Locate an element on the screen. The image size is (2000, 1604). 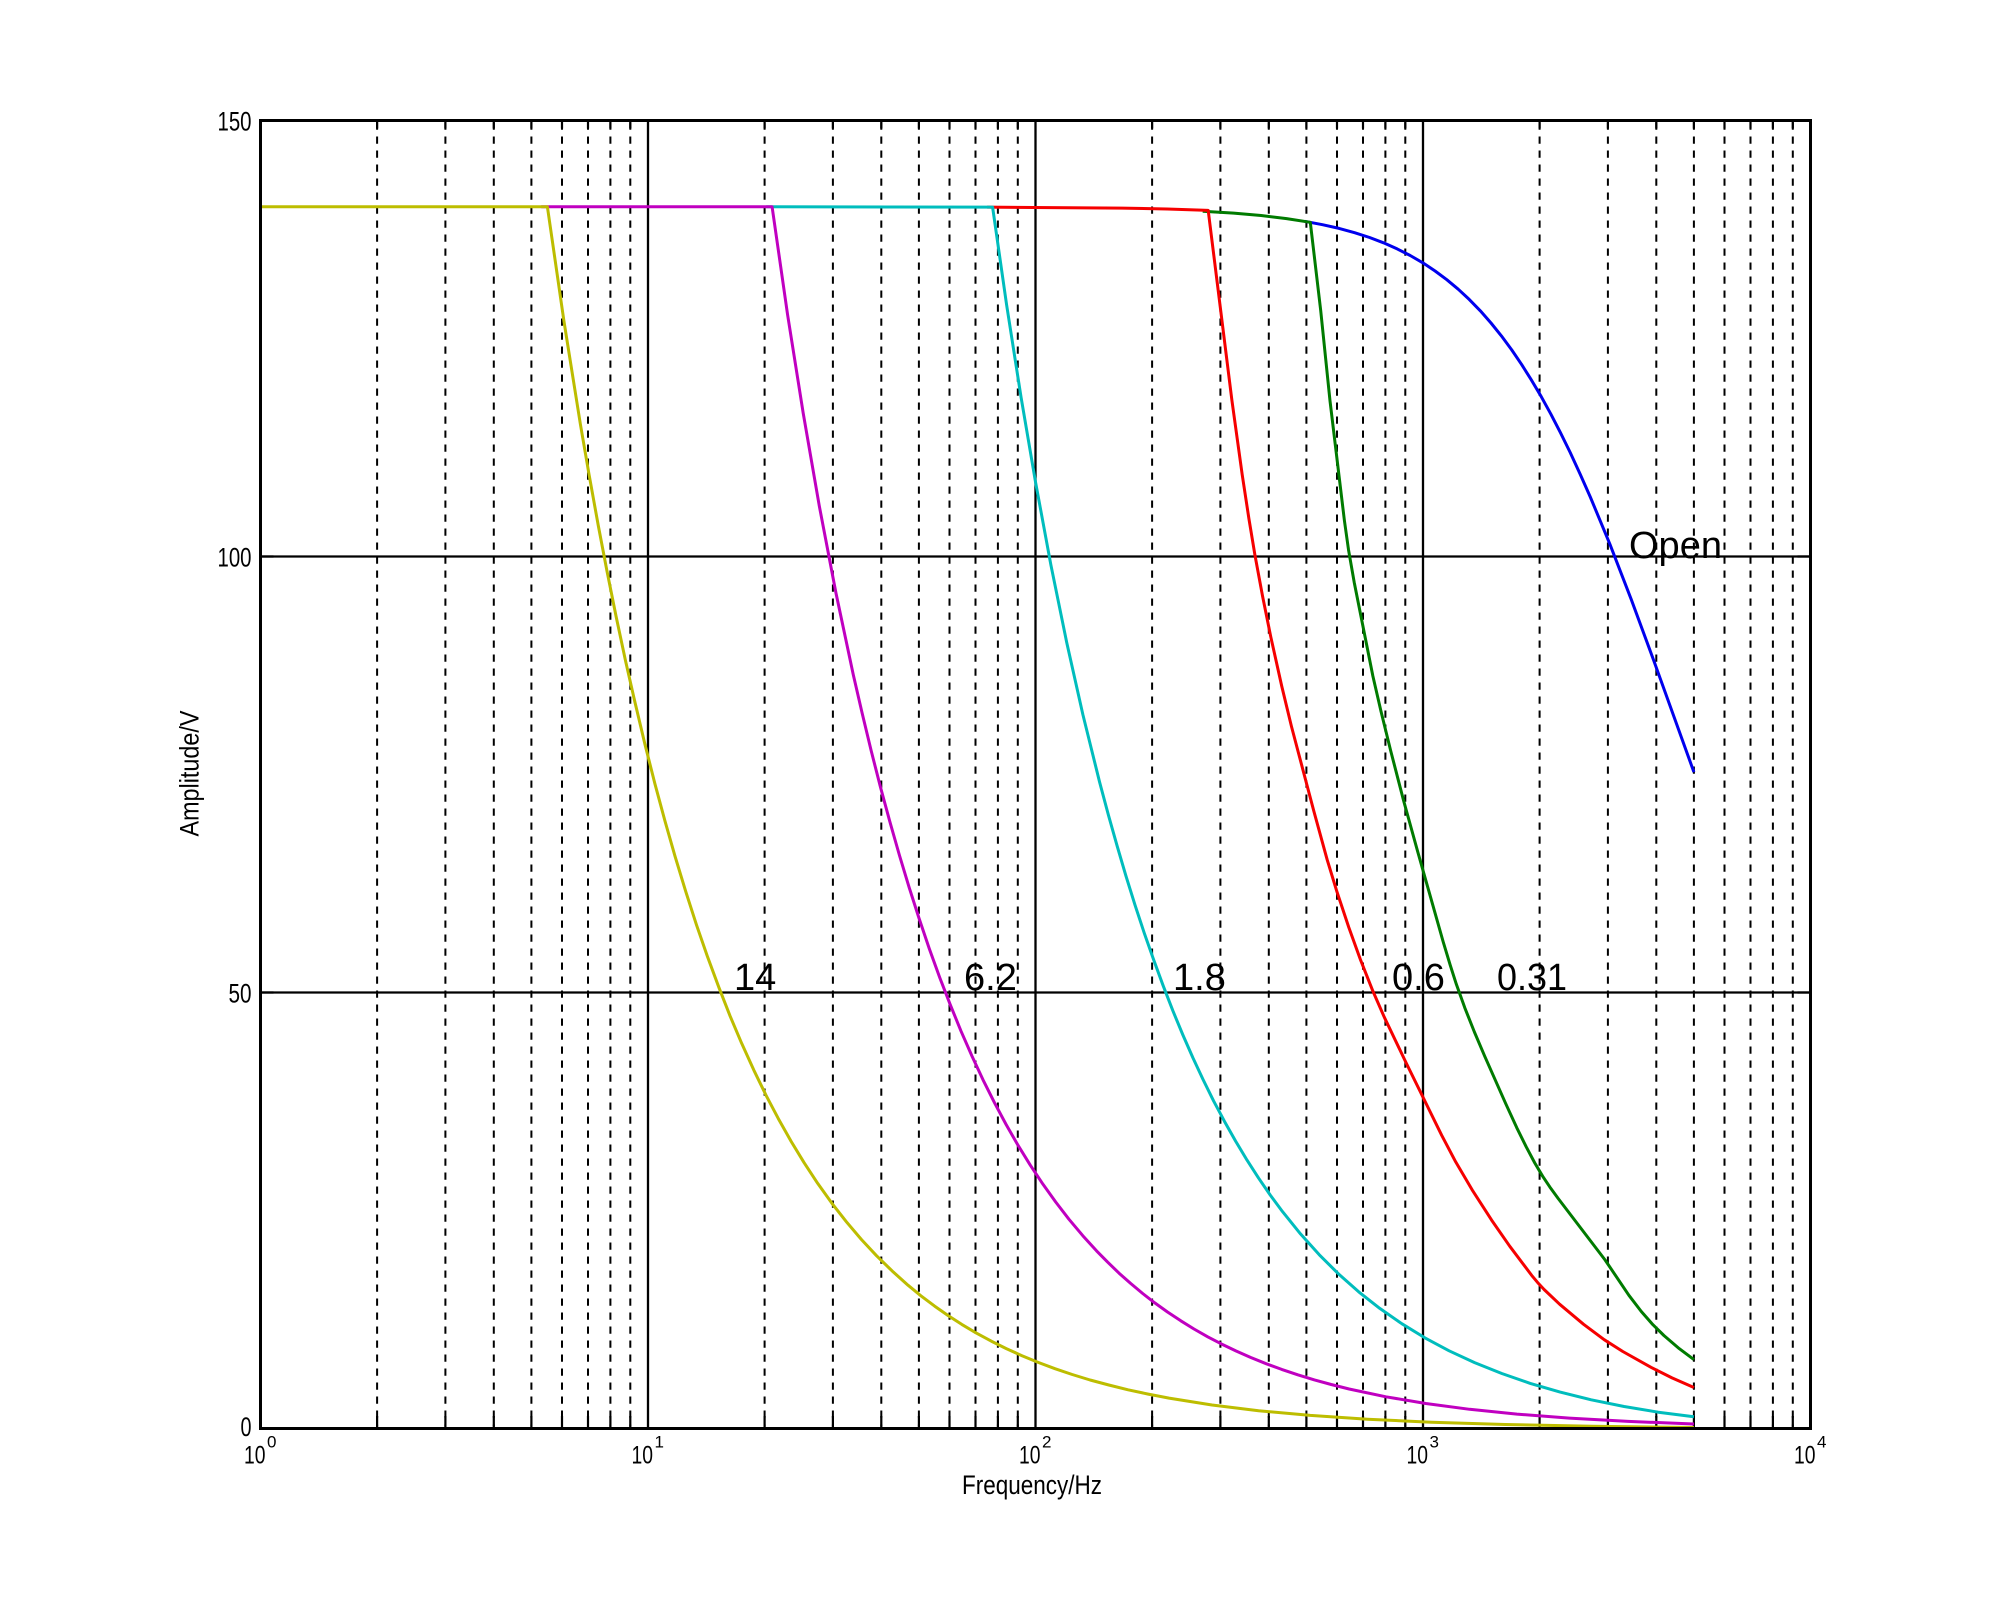
svg-text: 3 is located at coordinates (1434, 1442).